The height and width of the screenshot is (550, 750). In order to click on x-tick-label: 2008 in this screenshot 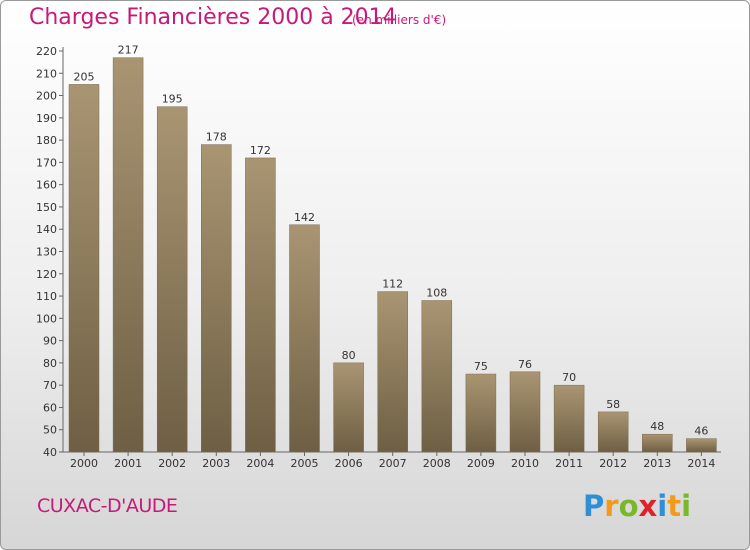, I will do `click(437, 463)`.